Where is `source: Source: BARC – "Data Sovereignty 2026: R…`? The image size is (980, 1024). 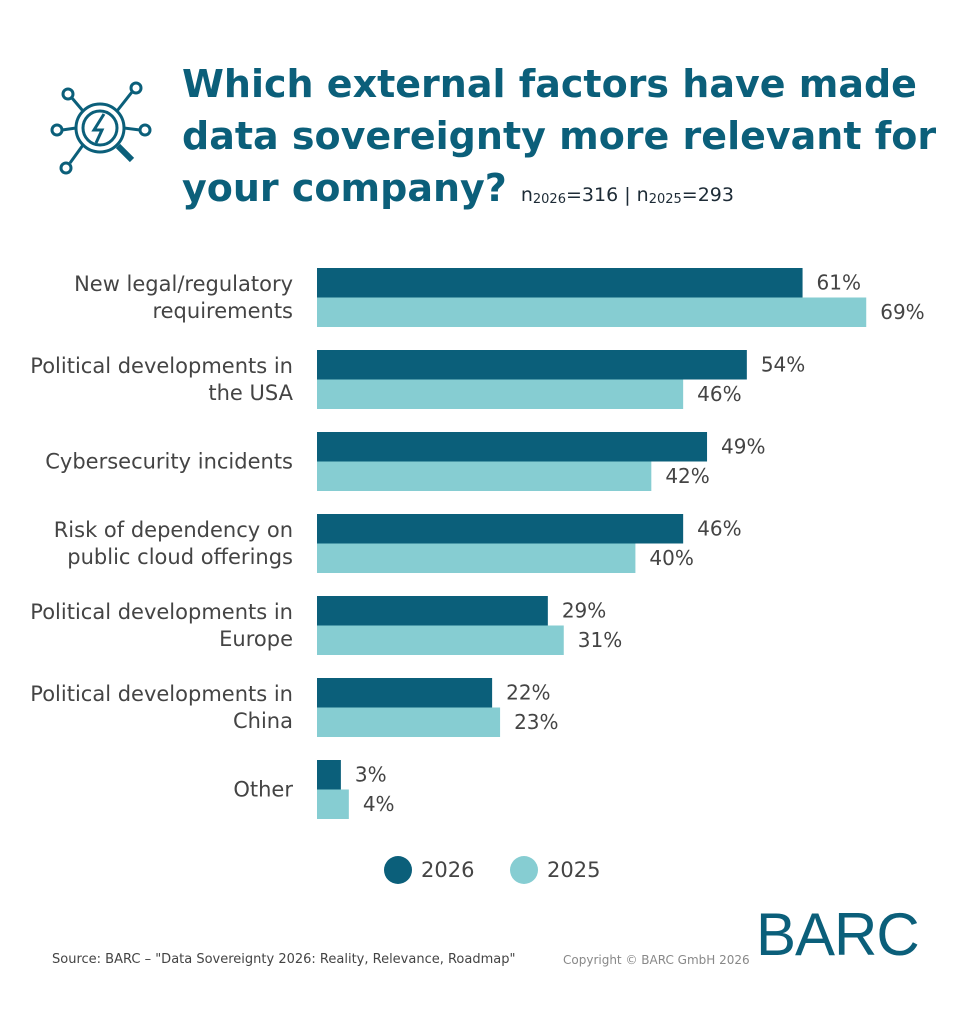 source: Source: BARC – "Data Sovereignty 2026: R… is located at coordinates (284, 959).